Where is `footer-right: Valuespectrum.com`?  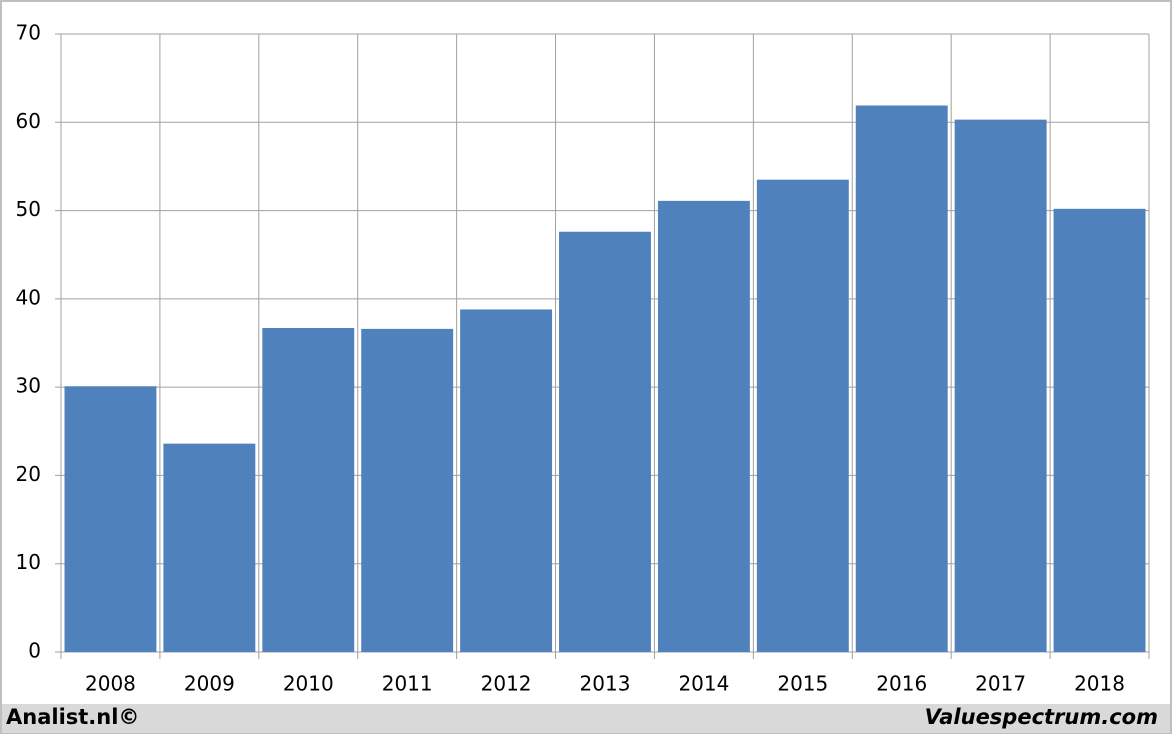
footer-right: Valuespectrum.com is located at coordinates (1041, 717).